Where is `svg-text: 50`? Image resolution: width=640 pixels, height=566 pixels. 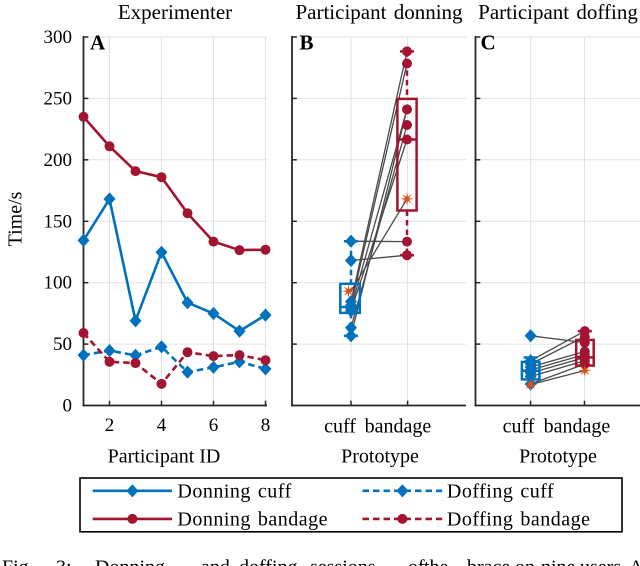 svg-text: 50 is located at coordinates (62, 344).